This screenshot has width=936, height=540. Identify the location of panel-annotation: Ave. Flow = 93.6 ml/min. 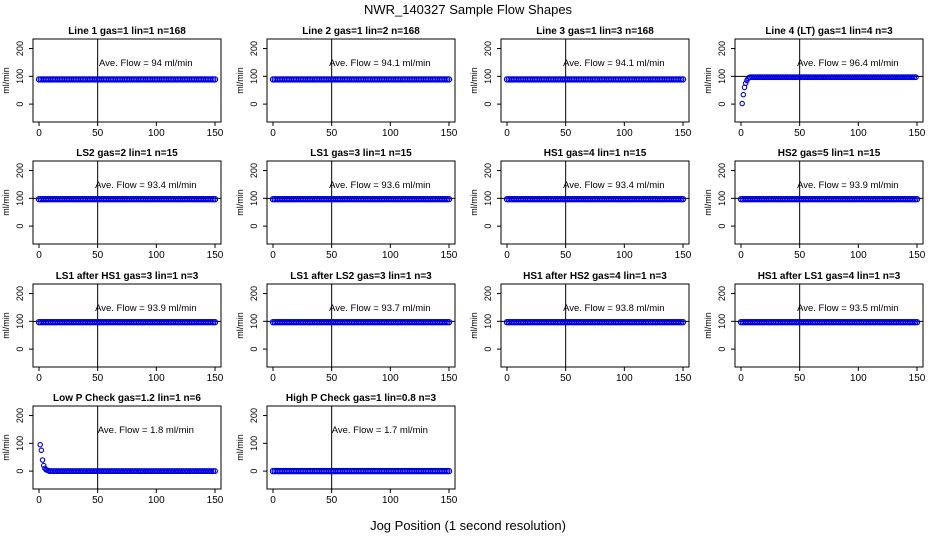
(379, 185).